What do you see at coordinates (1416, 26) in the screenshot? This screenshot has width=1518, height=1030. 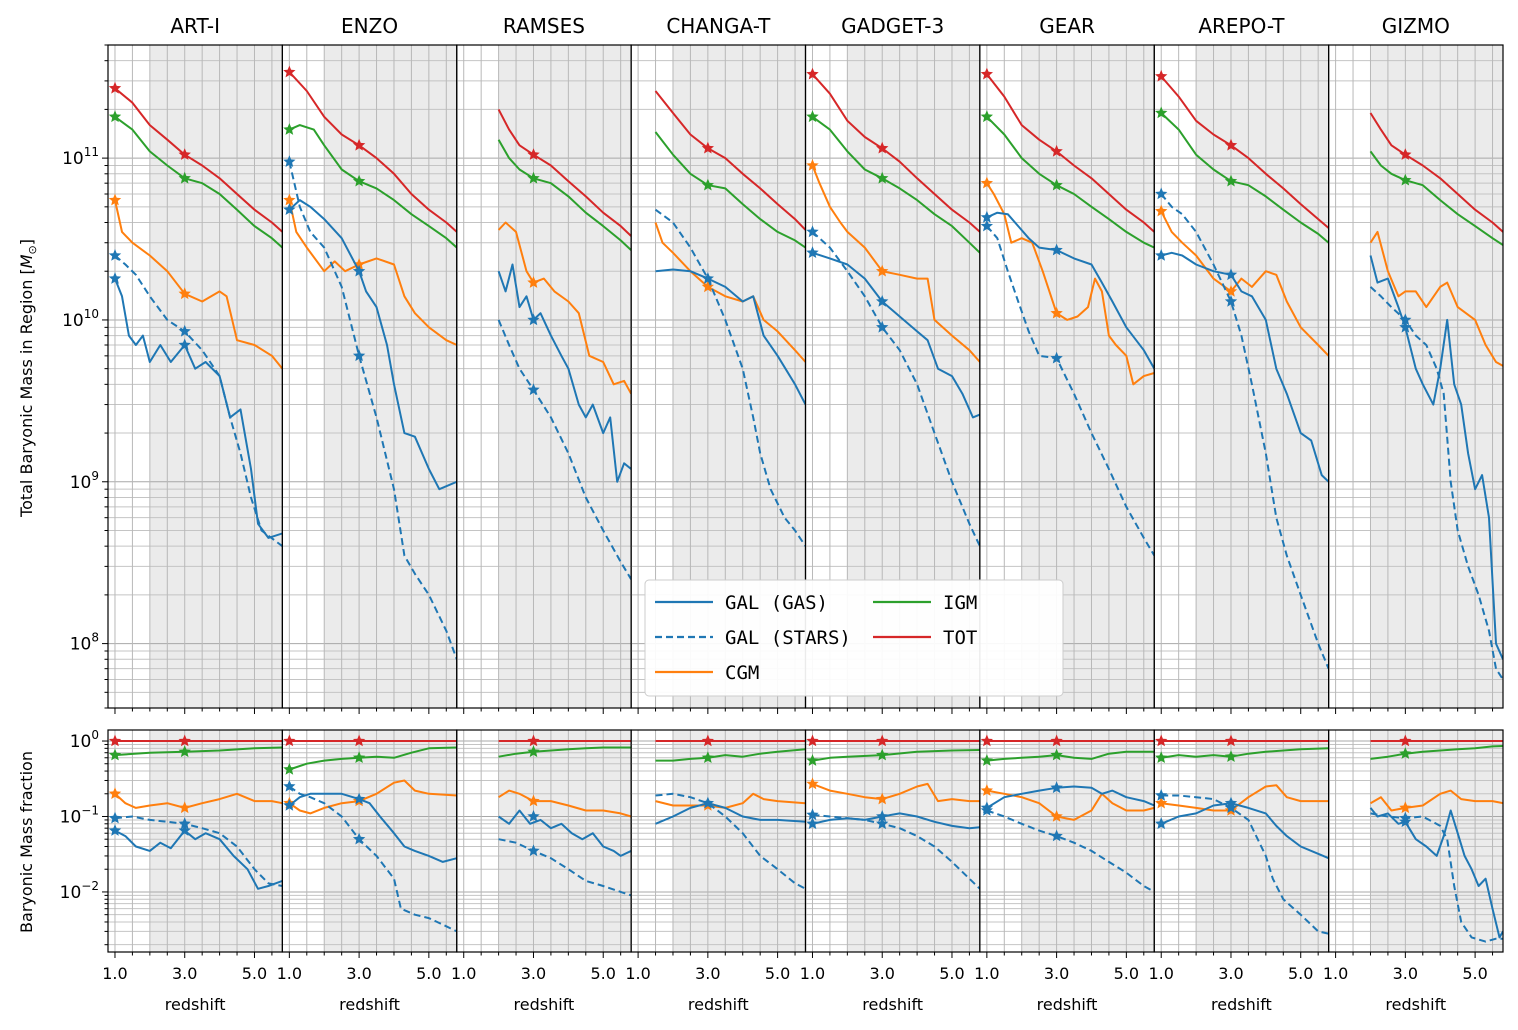 I see `panel-title: GIZMO` at bounding box center [1416, 26].